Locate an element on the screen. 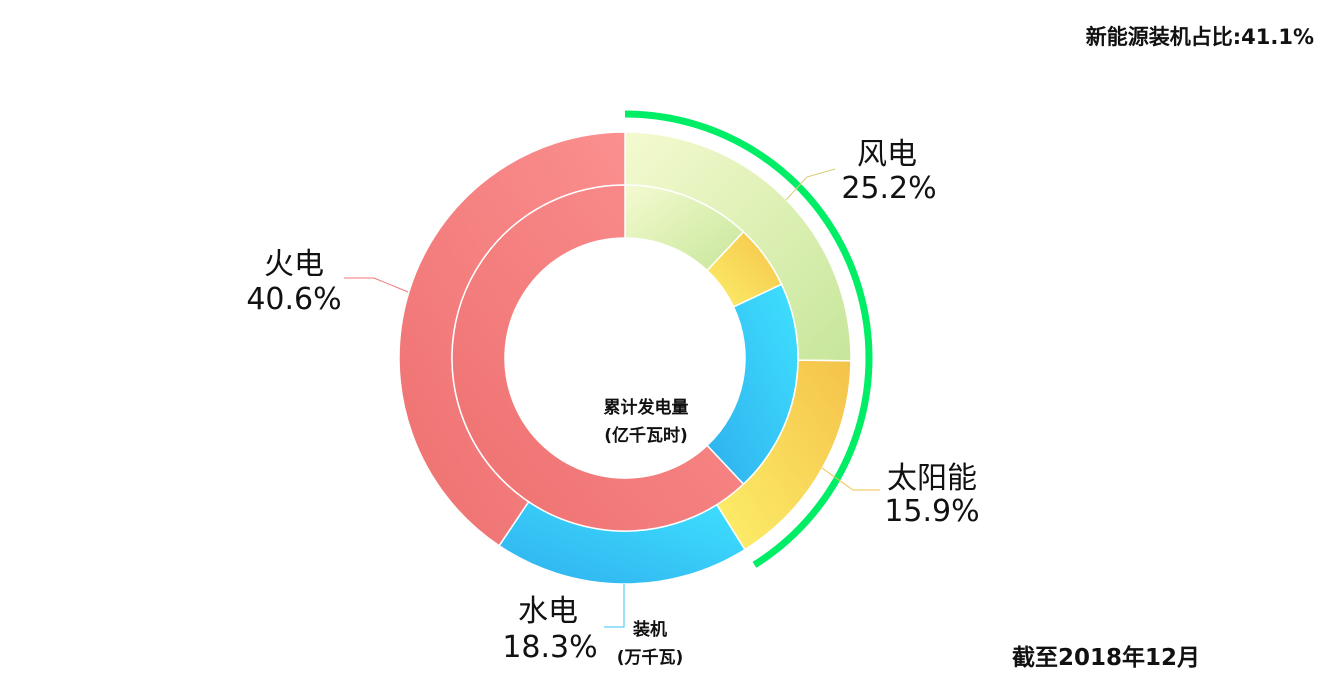 This screenshot has height=688, width=1322. leader-line-thermal is located at coordinates (376, 285).